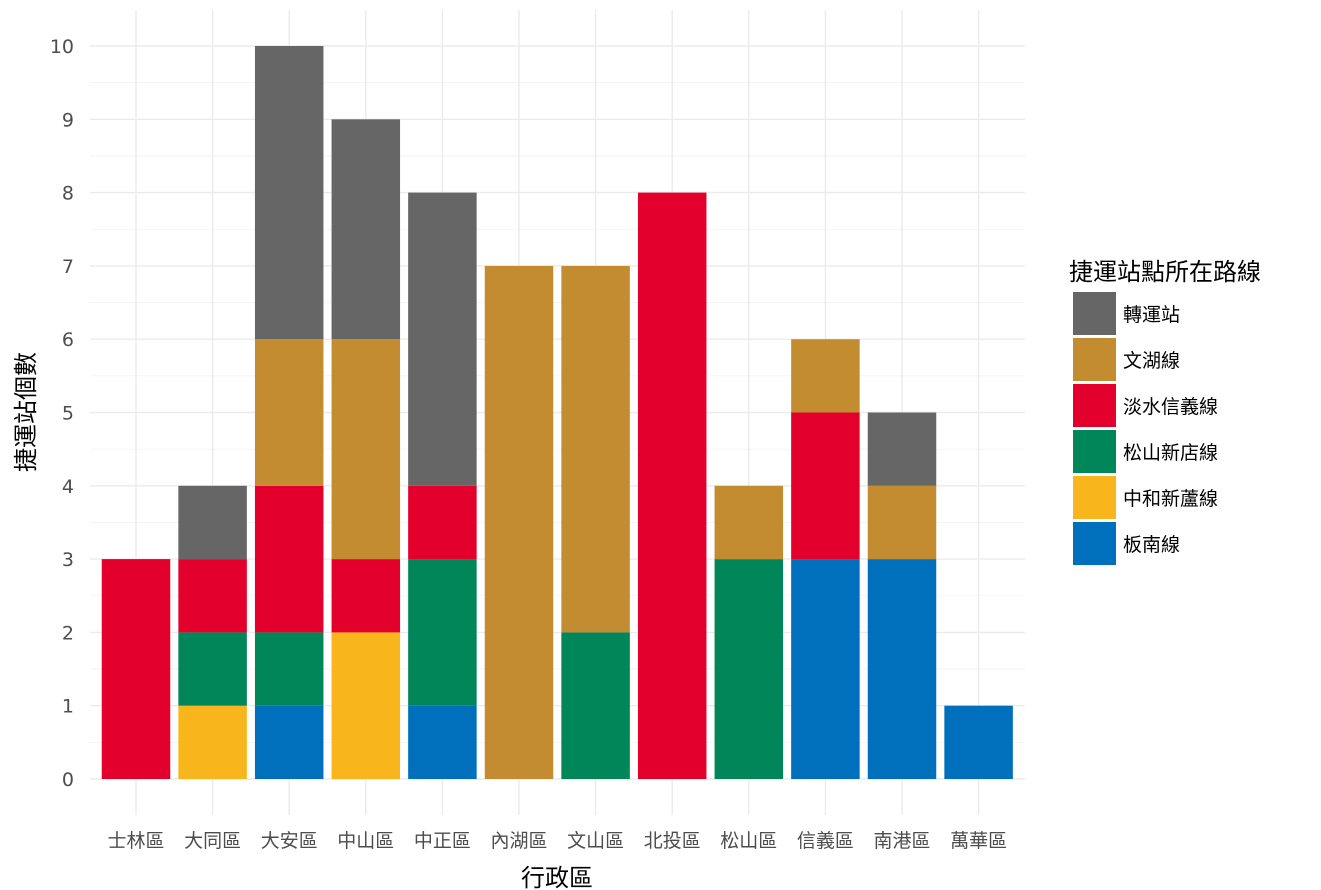 The image size is (1321, 890). What do you see at coordinates (26, 412) in the screenshot?
I see `y-axis-title: 捷運站個數` at bounding box center [26, 412].